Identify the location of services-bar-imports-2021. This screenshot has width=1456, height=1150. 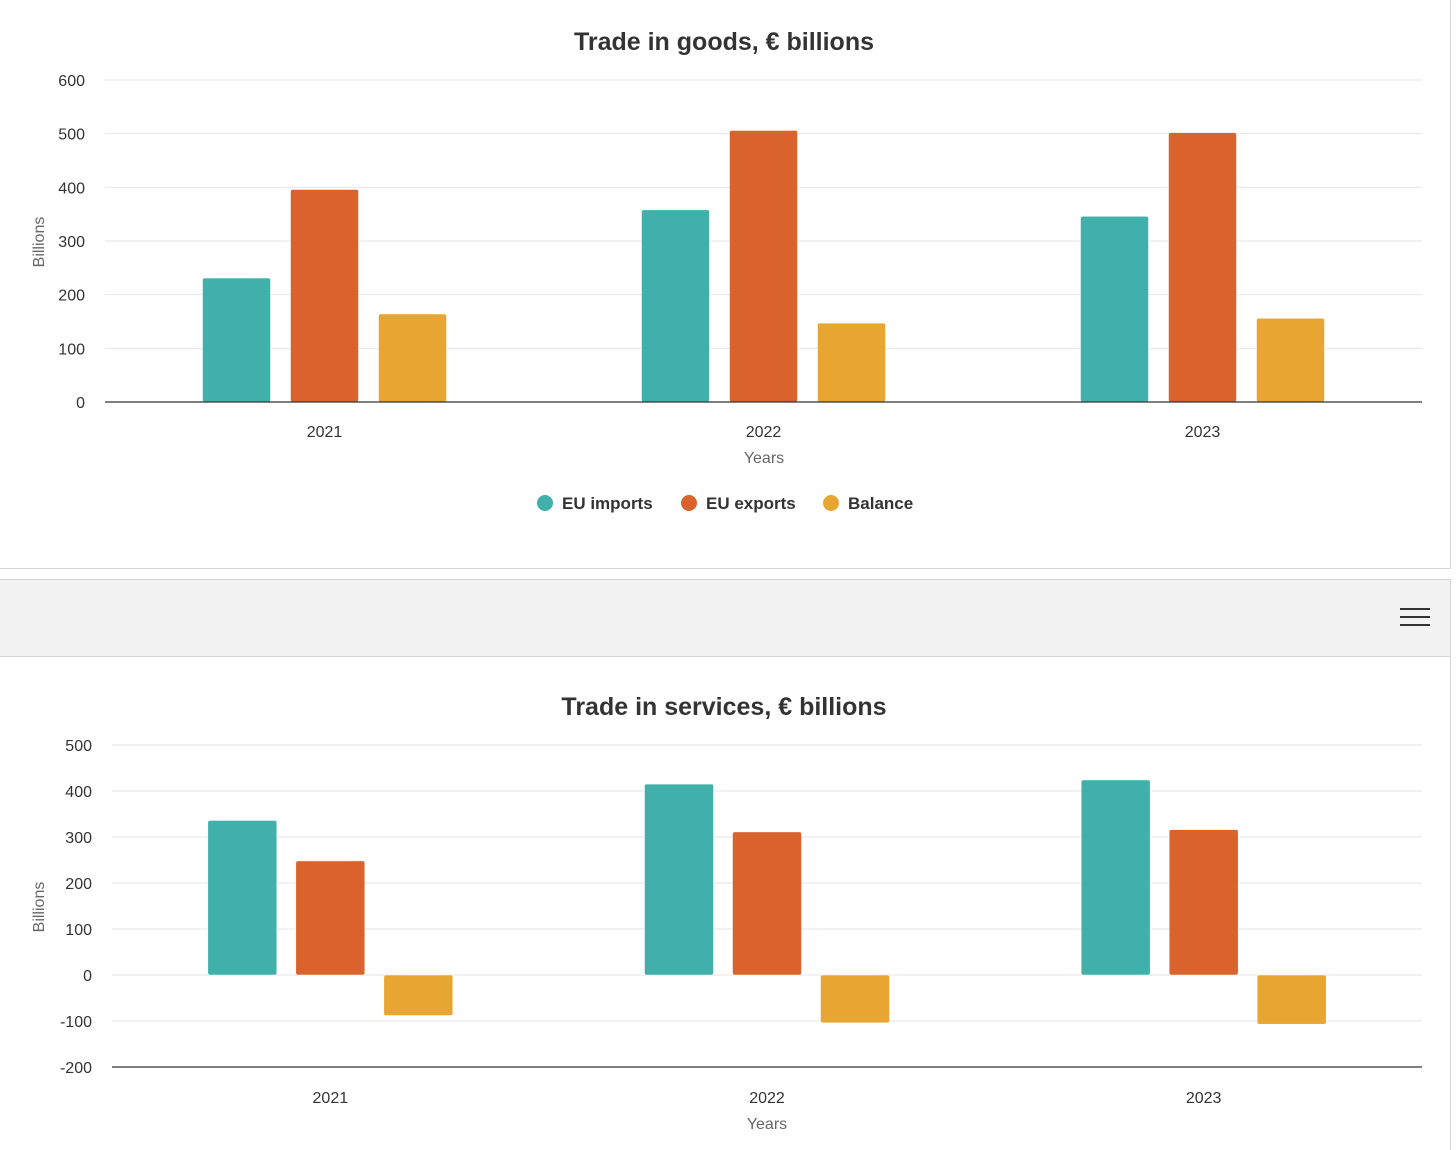
(242, 898).